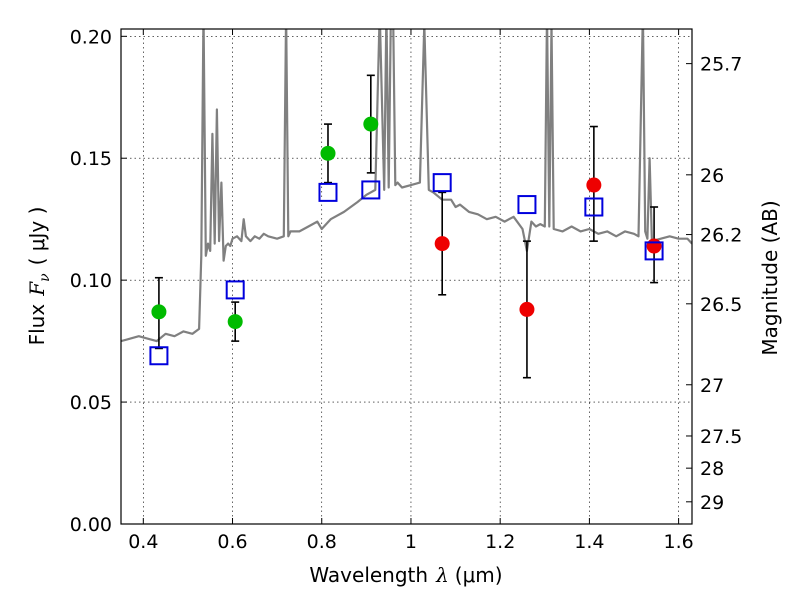 This screenshot has width=800, height=600. Describe the element at coordinates (91, 281) in the screenshot. I see `y-tick-label: 0.10` at that location.